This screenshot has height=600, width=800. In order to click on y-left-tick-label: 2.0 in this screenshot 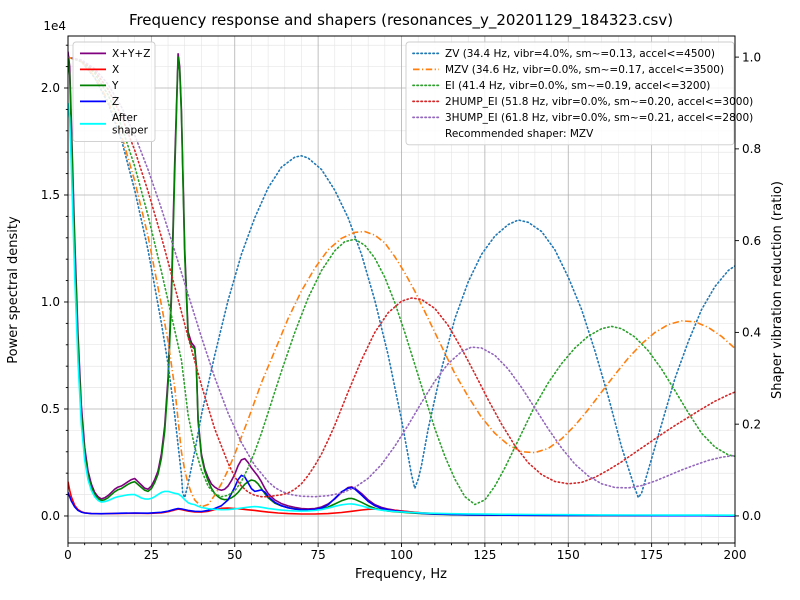, I will do `click(50, 88)`.